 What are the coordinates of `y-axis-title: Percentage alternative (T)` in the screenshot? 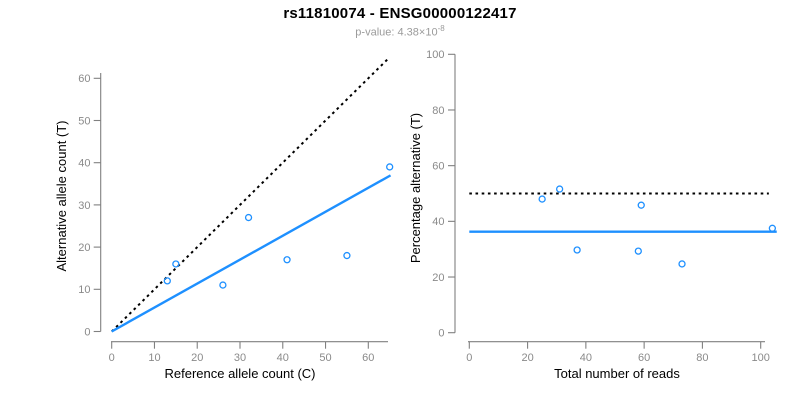 It's located at (415, 188).